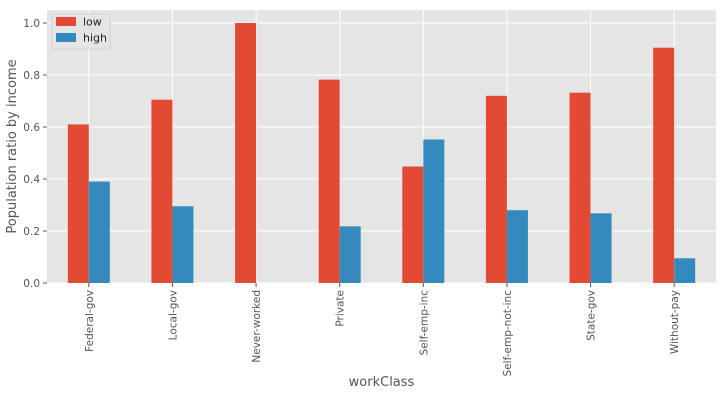  What do you see at coordinates (31, 180) in the screenshot?
I see `y-tick-label: 0.4` at bounding box center [31, 180].